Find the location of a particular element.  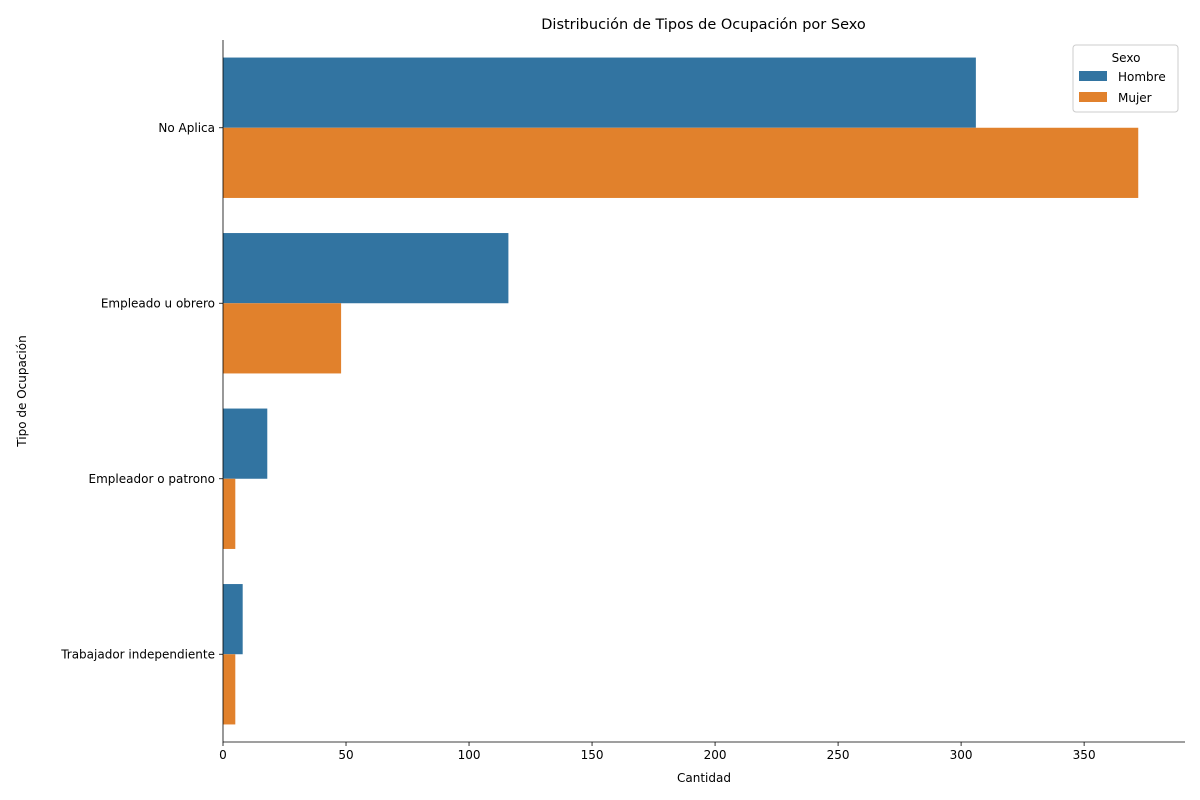

bar-no-aplica-hombre is located at coordinates (599, 92).